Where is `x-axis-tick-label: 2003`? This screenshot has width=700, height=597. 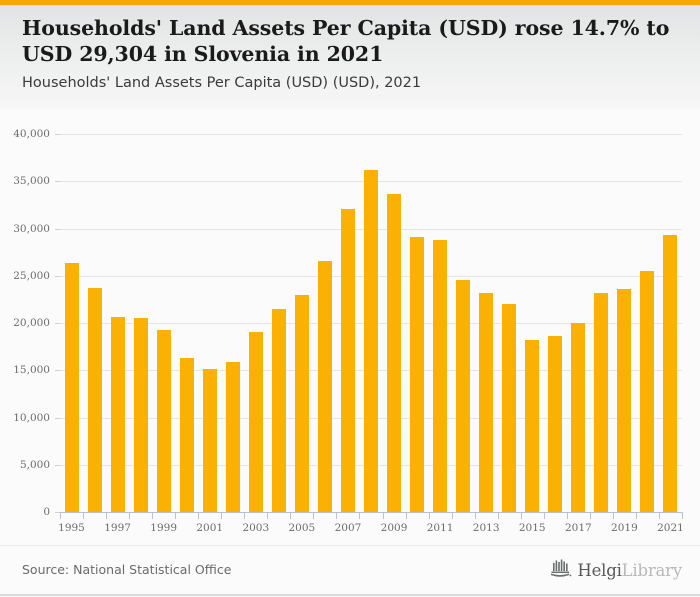
x-axis-tick-label: 2003 is located at coordinates (256, 528).